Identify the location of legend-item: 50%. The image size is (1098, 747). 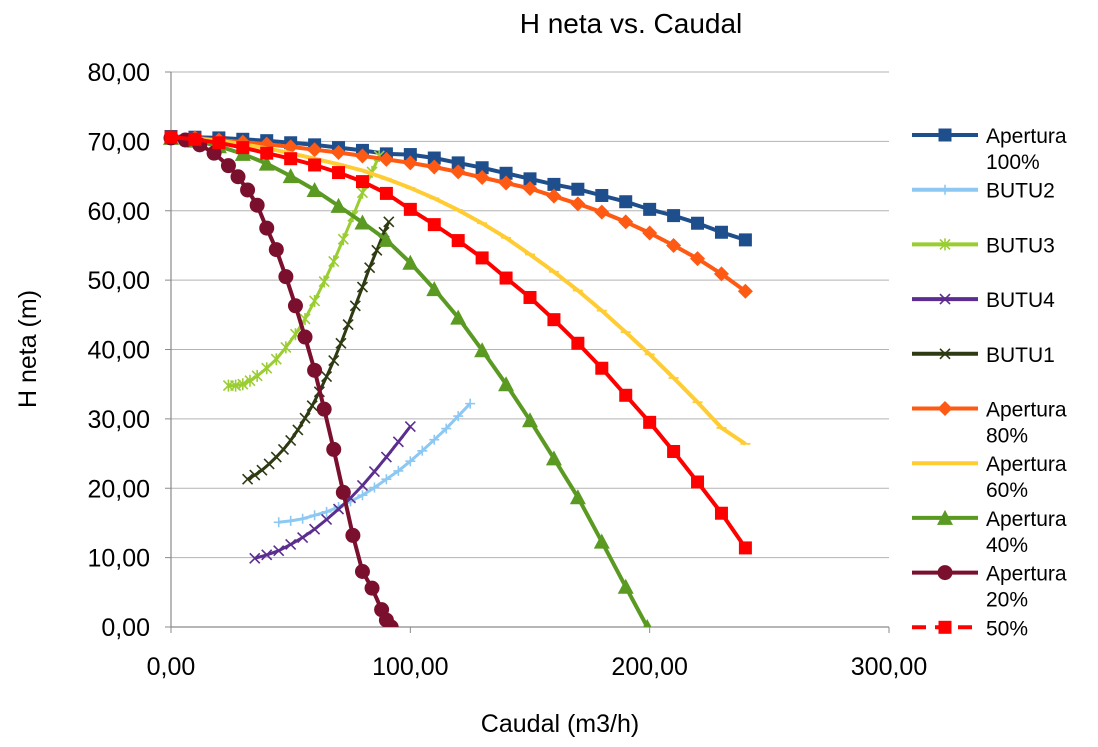
(970, 628).